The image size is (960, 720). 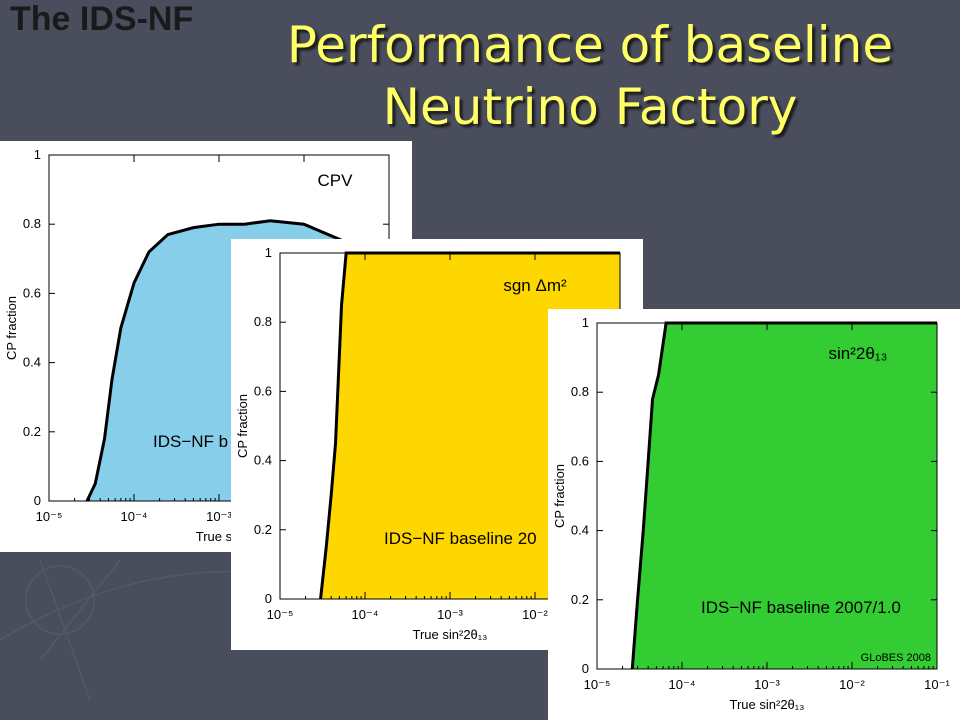 What do you see at coordinates (590, 107) in the screenshot?
I see `slide-title-line-2: Neutrino Factory` at bounding box center [590, 107].